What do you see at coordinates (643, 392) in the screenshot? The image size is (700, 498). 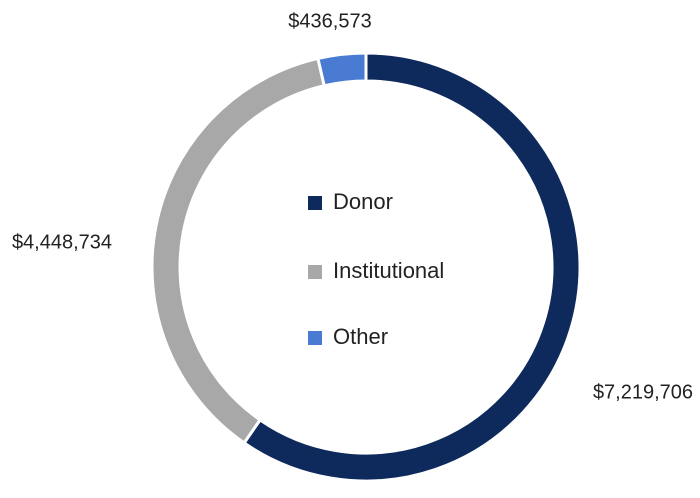 I see `data-label: $7,219,706` at bounding box center [643, 392].